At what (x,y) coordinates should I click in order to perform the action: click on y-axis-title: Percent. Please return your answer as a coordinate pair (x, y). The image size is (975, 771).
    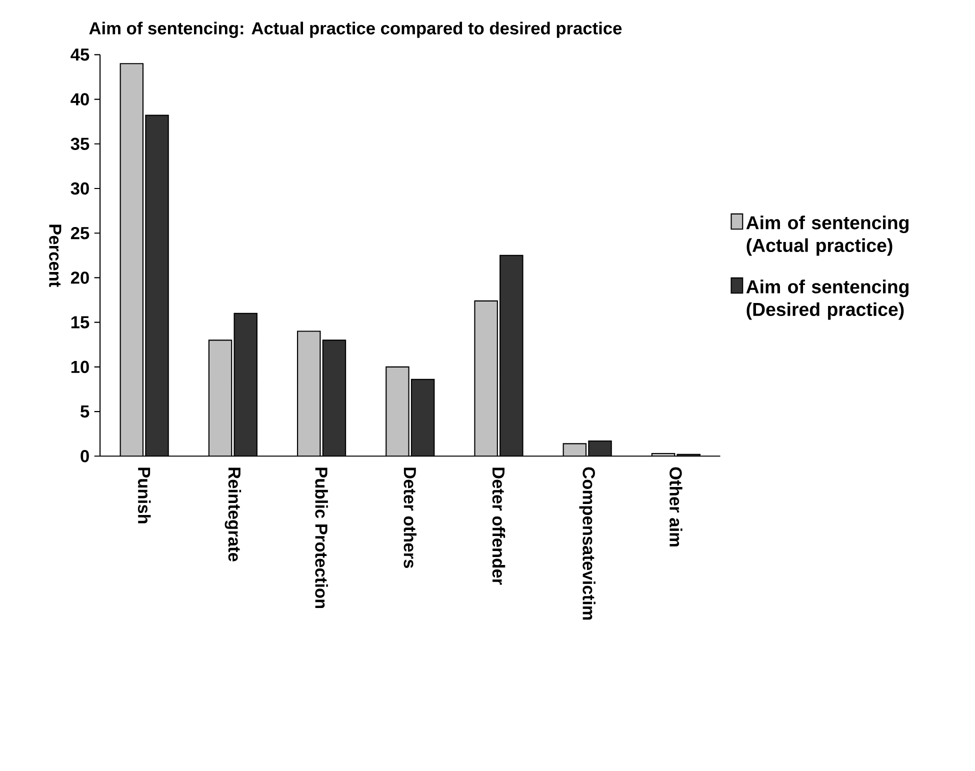
    Looking at the image, I should click on (55, 256).